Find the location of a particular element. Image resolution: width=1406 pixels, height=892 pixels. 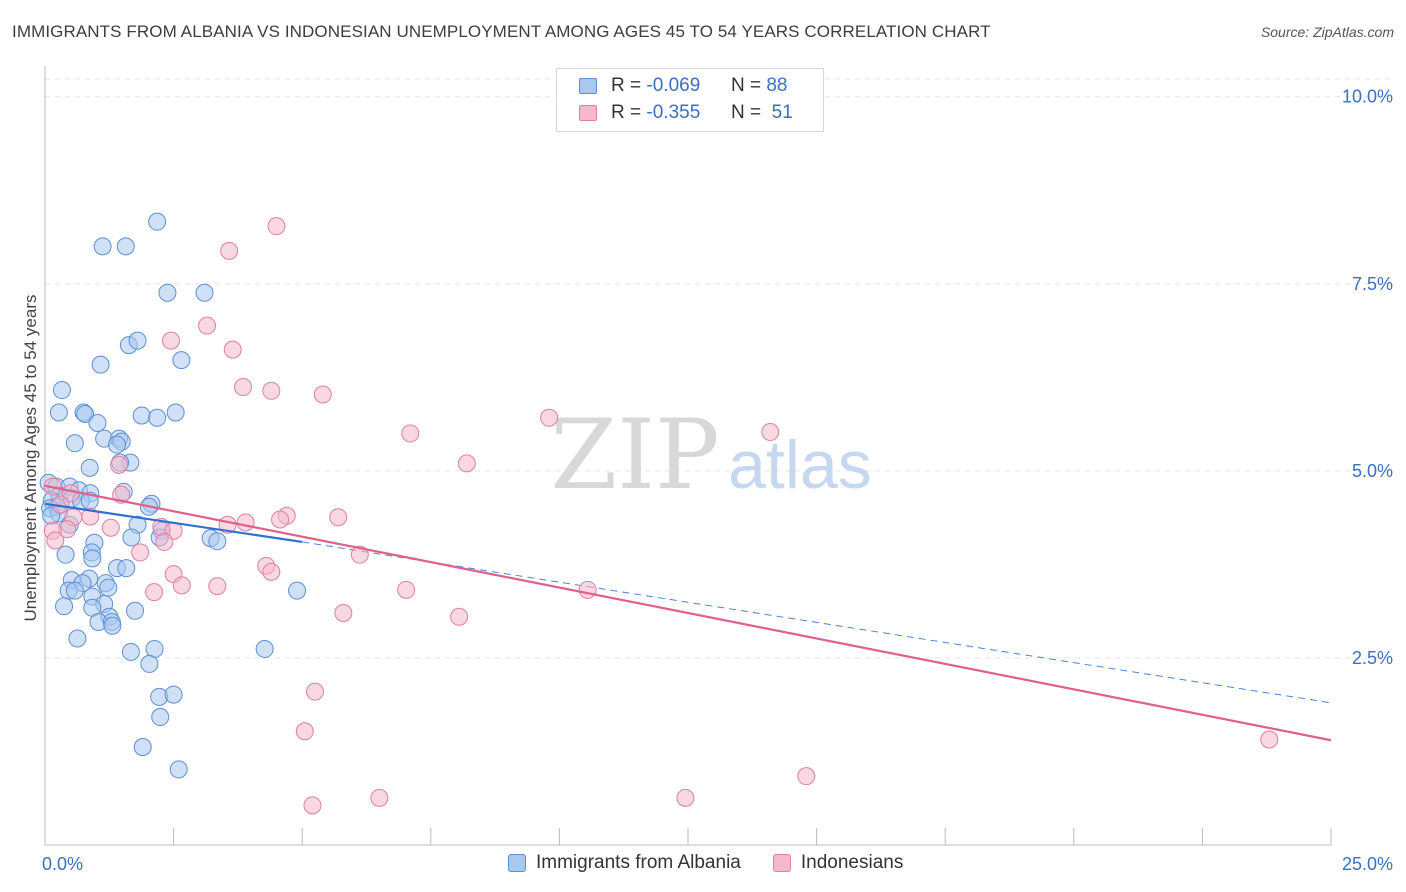

watermark-zip: ZIP is located at coordinates (634, 455).